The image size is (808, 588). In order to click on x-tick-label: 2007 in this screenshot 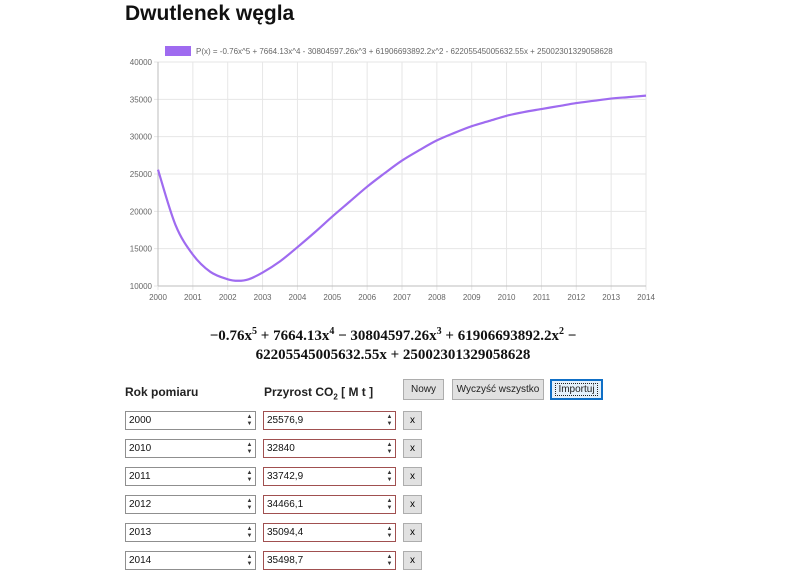, I will do `click(402, 297)`.